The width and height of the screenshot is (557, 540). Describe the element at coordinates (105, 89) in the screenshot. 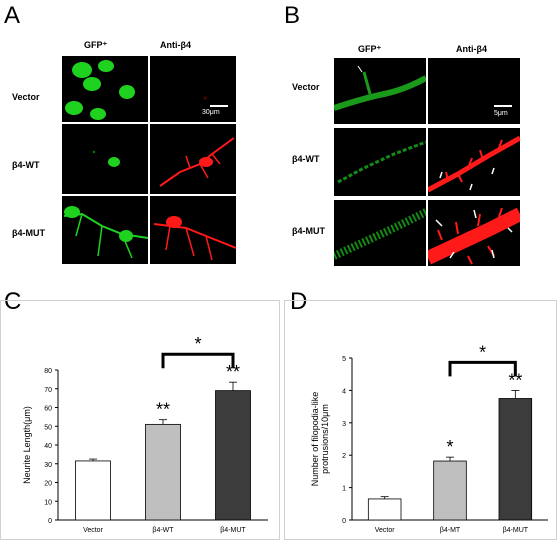

I see `panel-a-vector-gfp-image` at that location.